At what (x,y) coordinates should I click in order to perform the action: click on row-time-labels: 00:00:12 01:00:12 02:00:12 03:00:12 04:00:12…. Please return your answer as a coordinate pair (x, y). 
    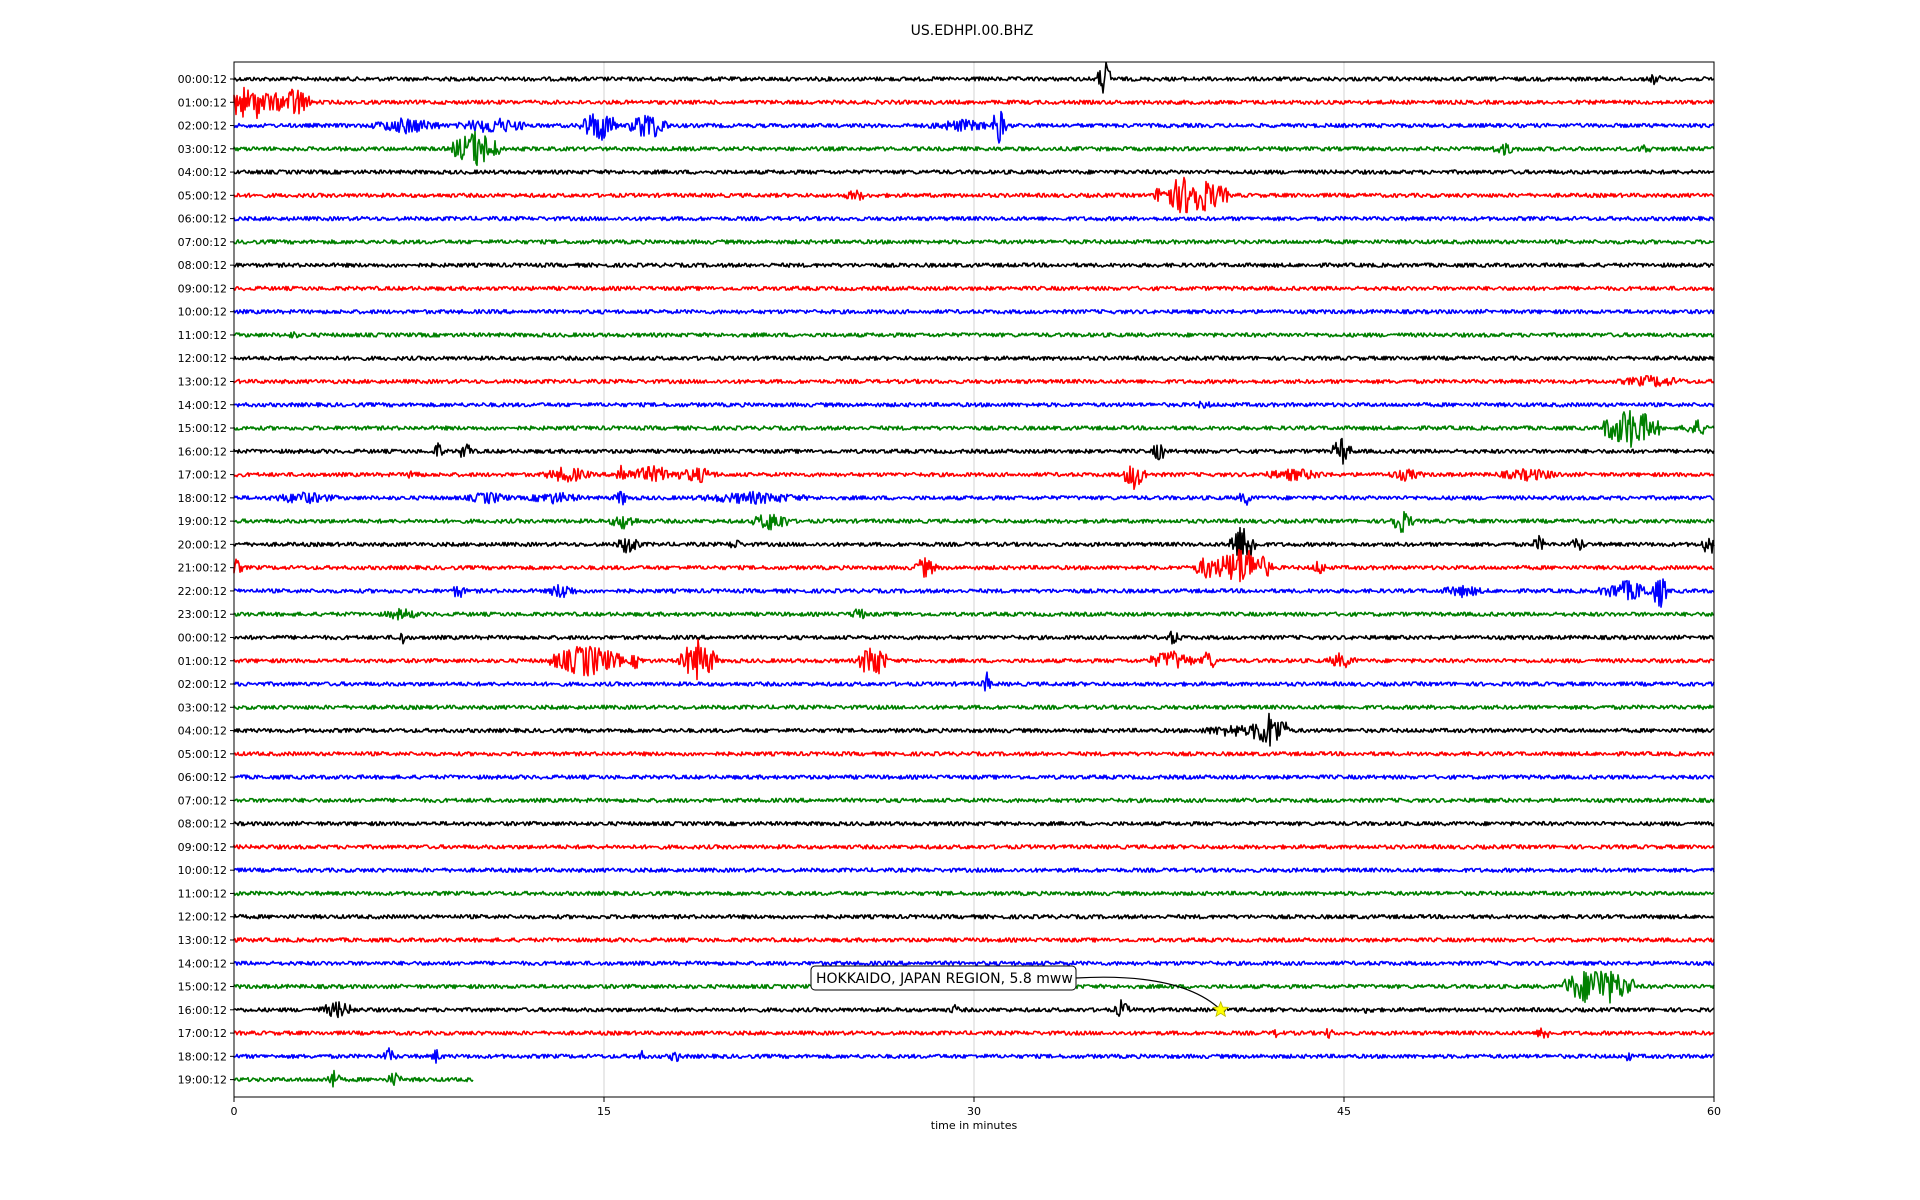
    Looking at the image, I should click on (206, 580).